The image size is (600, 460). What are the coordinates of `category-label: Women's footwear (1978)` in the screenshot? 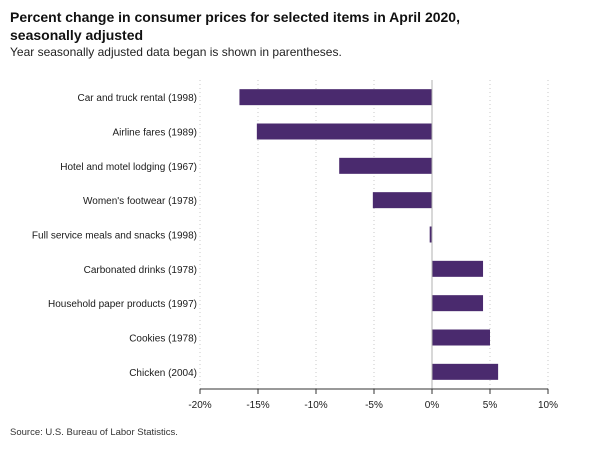 It's located at (140, 201).